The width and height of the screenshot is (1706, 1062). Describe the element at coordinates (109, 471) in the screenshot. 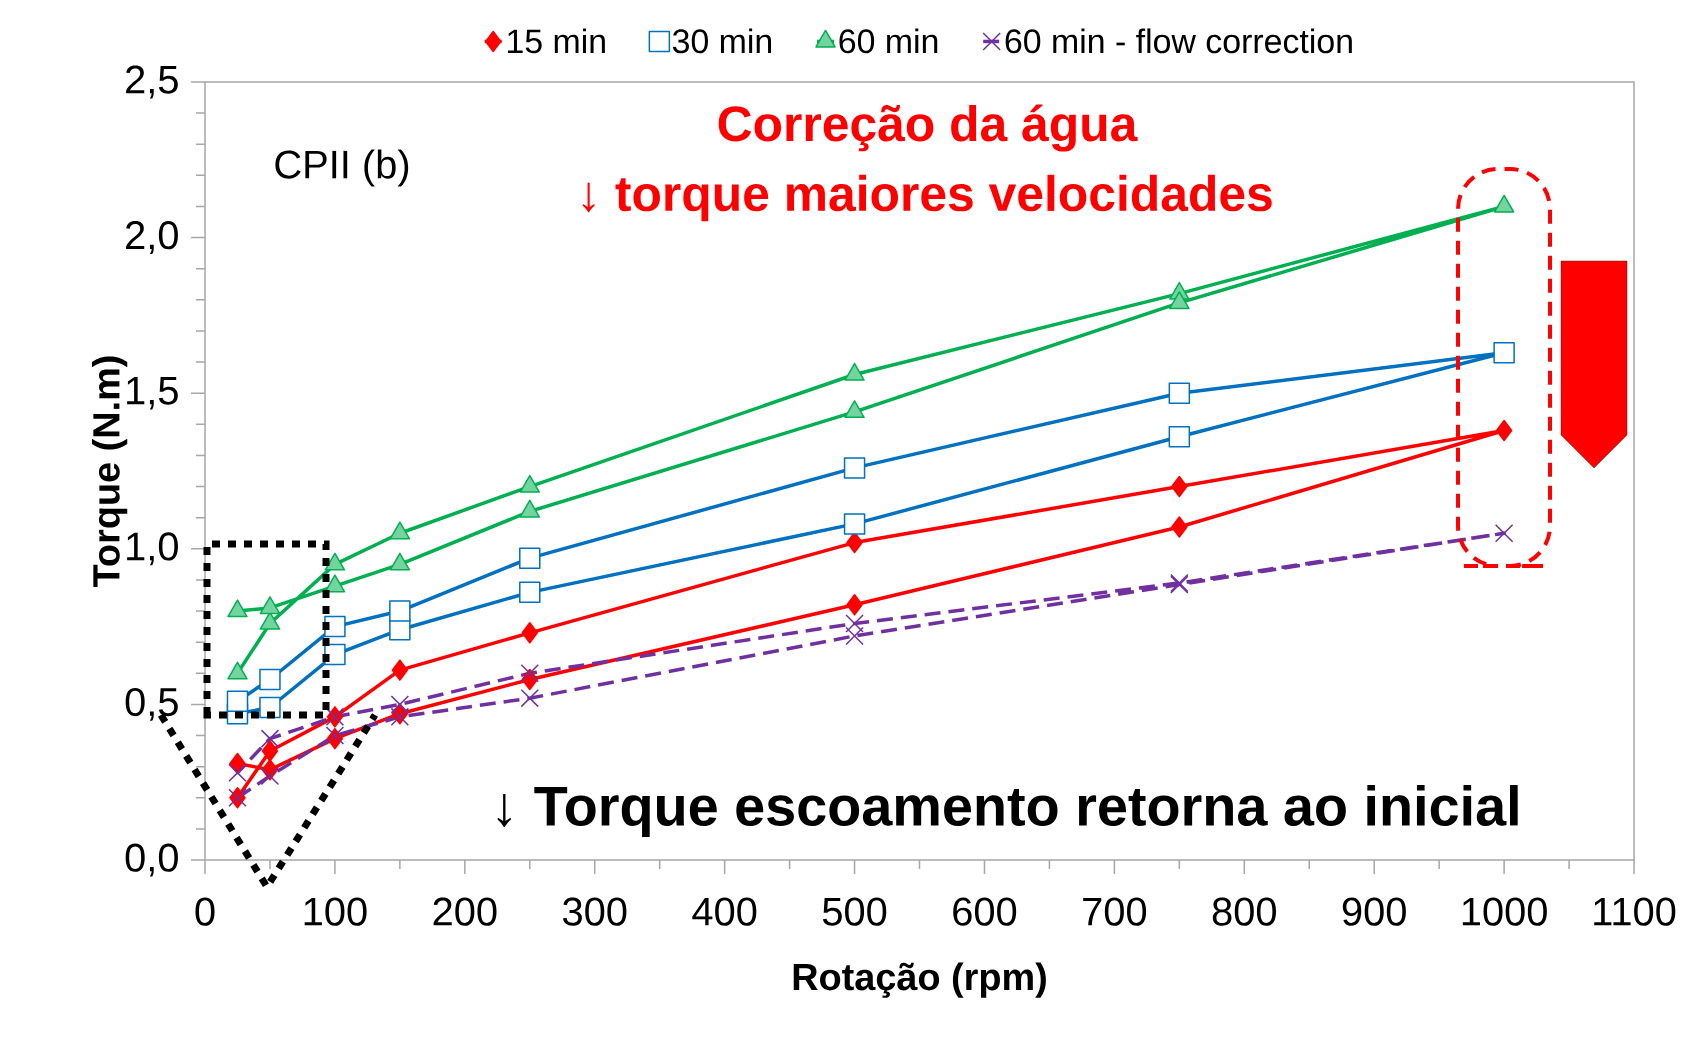

I see `y-axis-title: Torque (N.m)` at that location.